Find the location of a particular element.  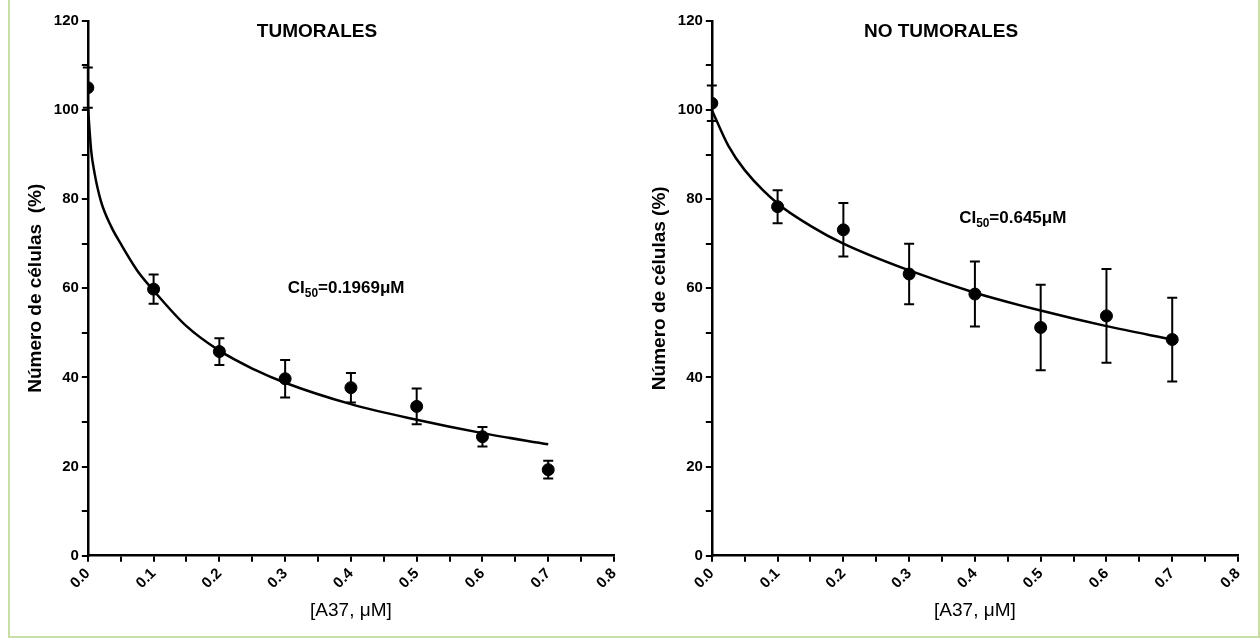

chart-title: NO TUMORALES is located at coordinates (941, 30).